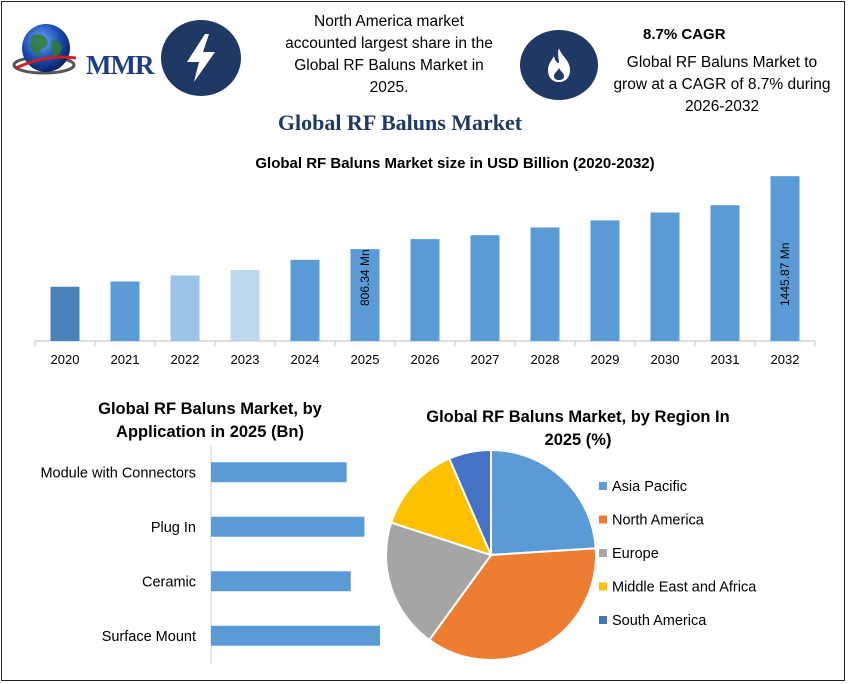  What do you see at coordinates (684, 34) in the screenshot?
I see `cagr-title: 8.7% CAGR` at bounding box center [684, 34].